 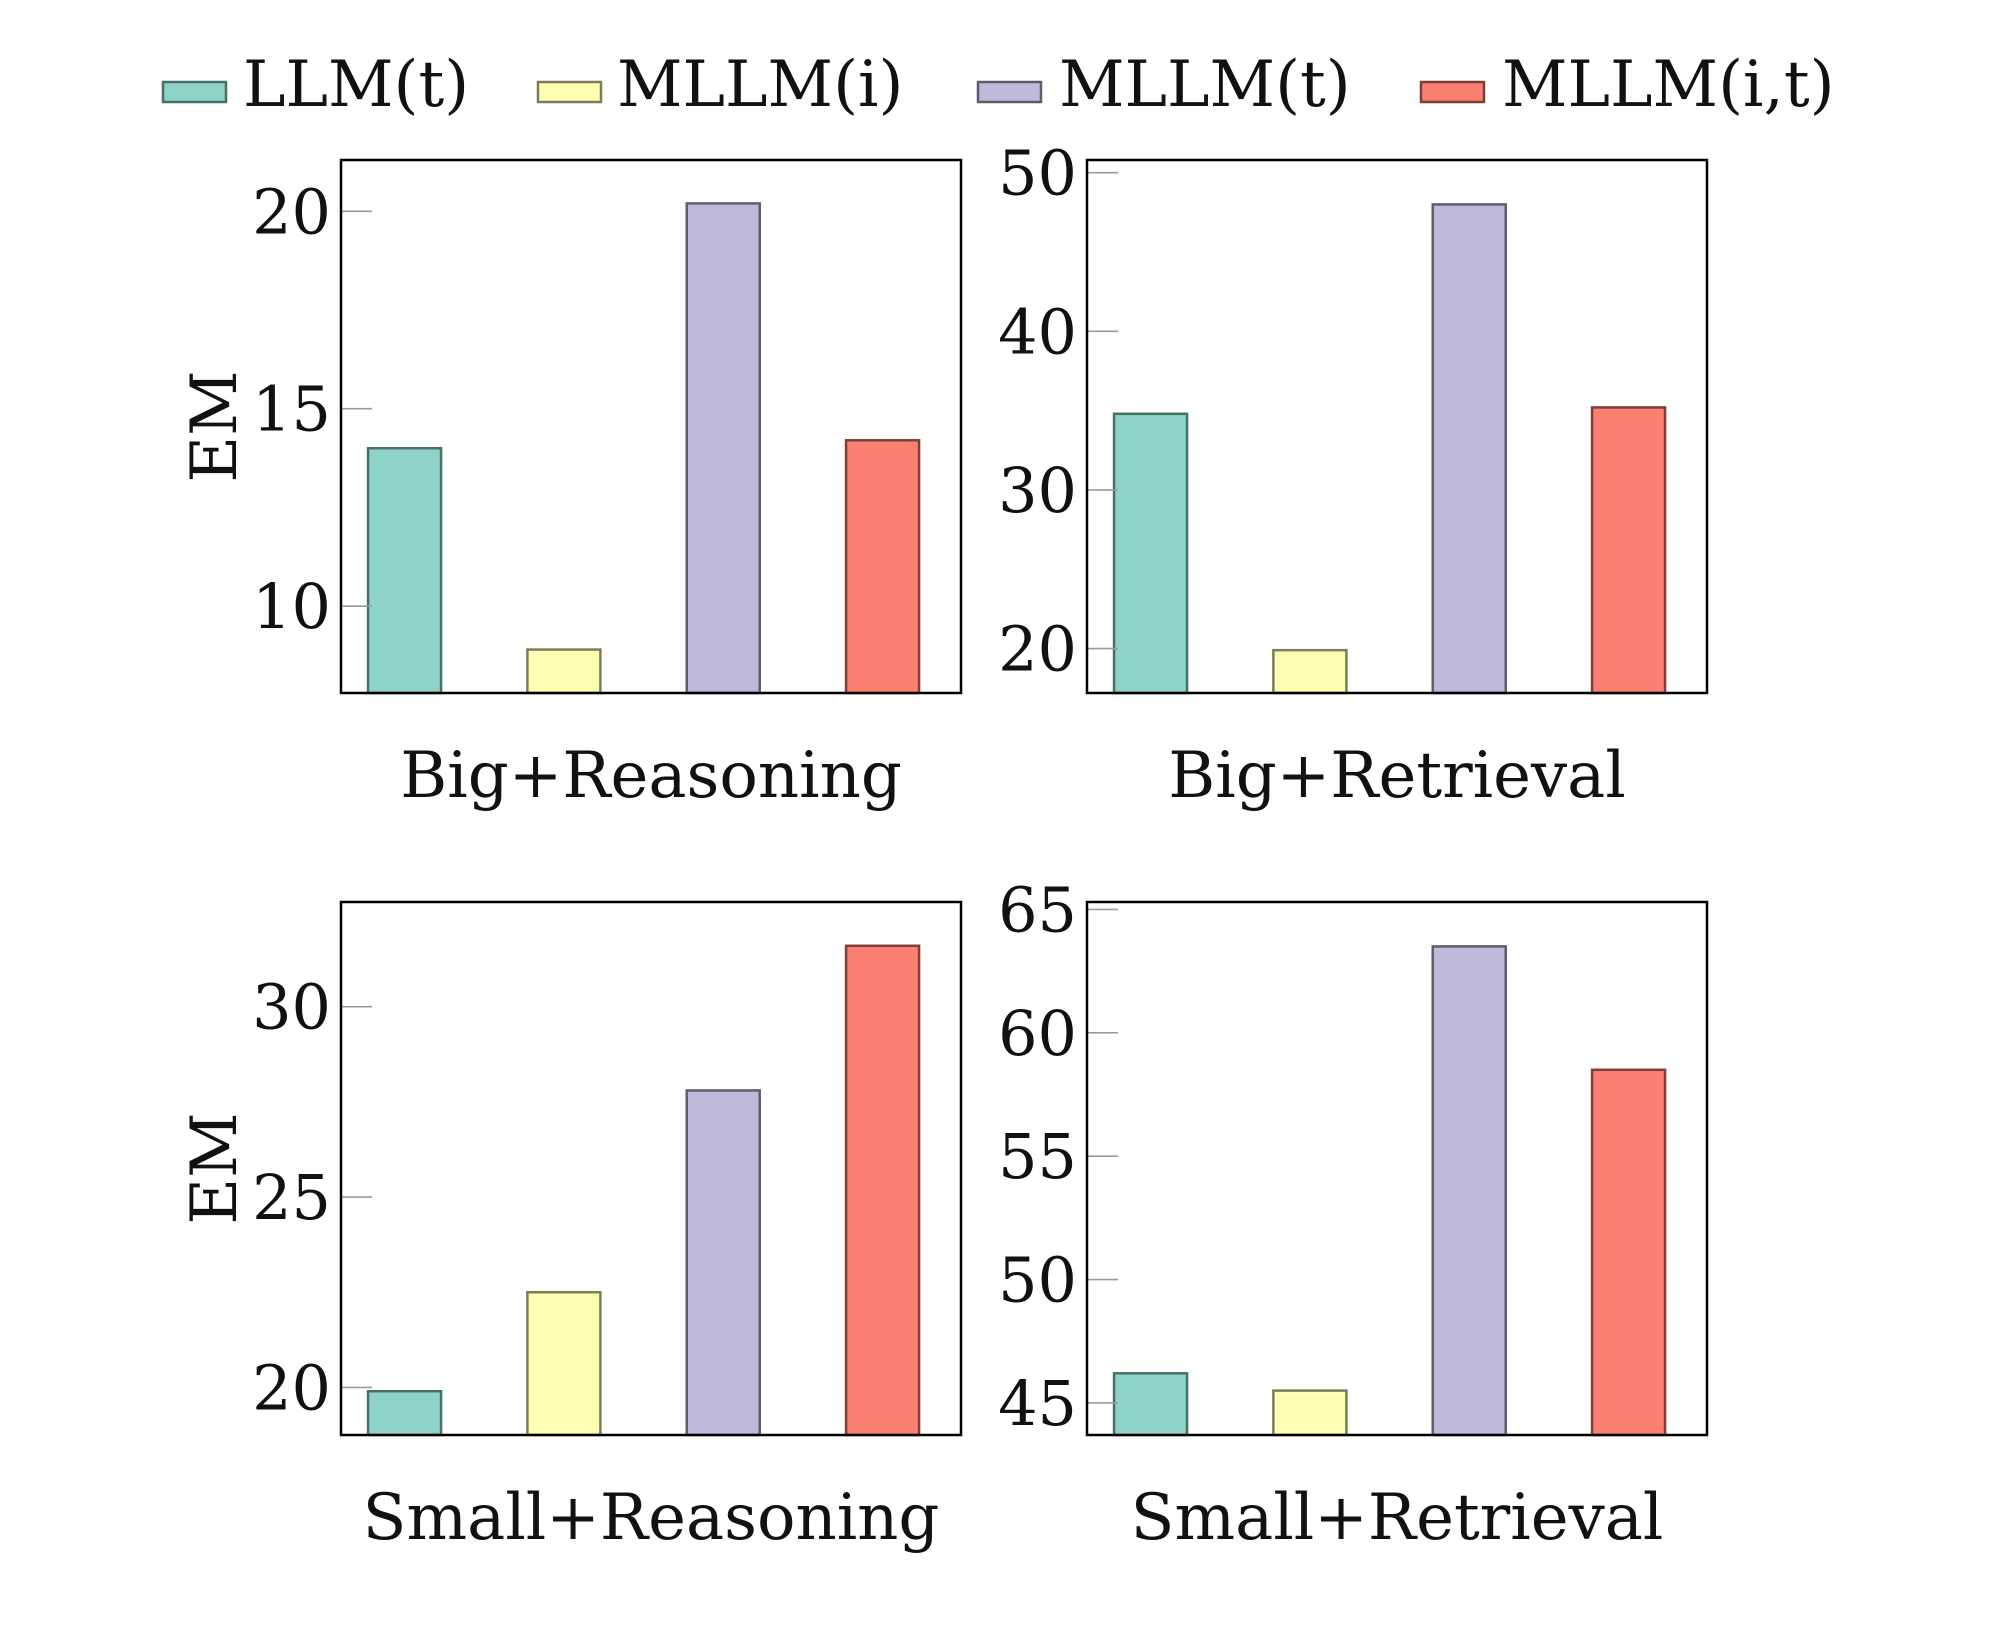 What do you see at coordinates (1037, 649) in the screenshot?
I see `y-tick-label-big-retrieval-20: 20` at bounding box center [1037, 649].